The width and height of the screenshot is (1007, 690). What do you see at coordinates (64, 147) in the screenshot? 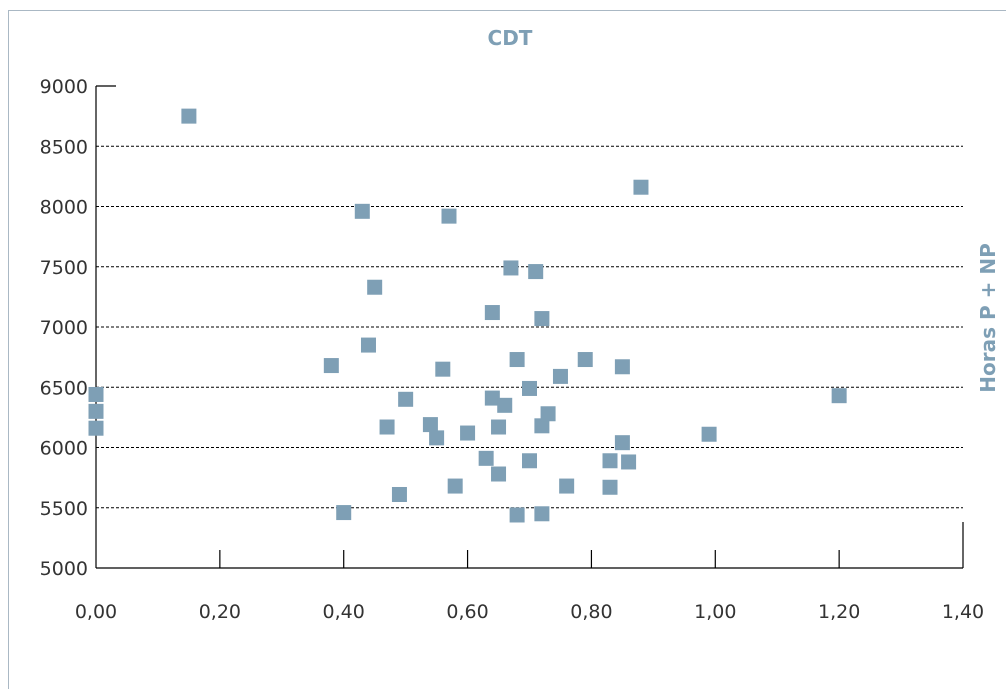
I see `y-tick-label: 8500` at bounding box center [64, 147].